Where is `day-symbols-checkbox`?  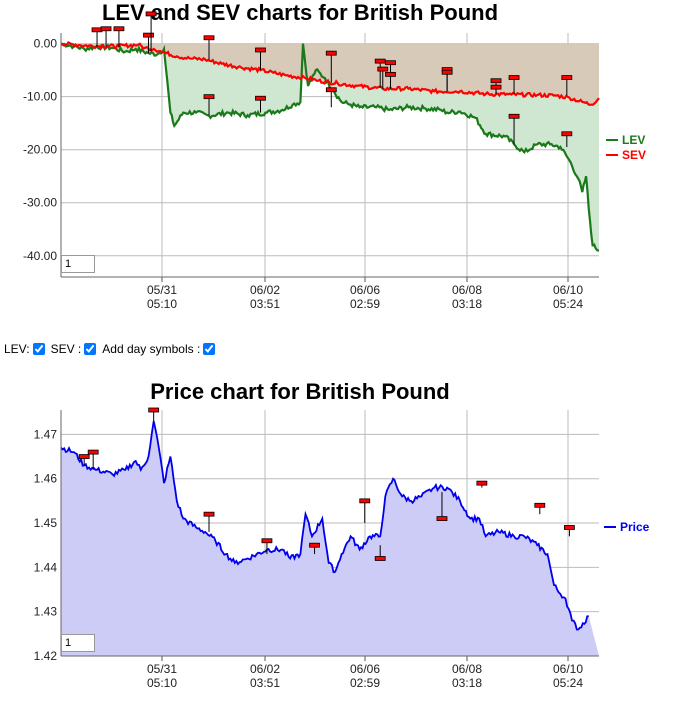 day-symbols-checkbox is located at coordinates (209, 349).